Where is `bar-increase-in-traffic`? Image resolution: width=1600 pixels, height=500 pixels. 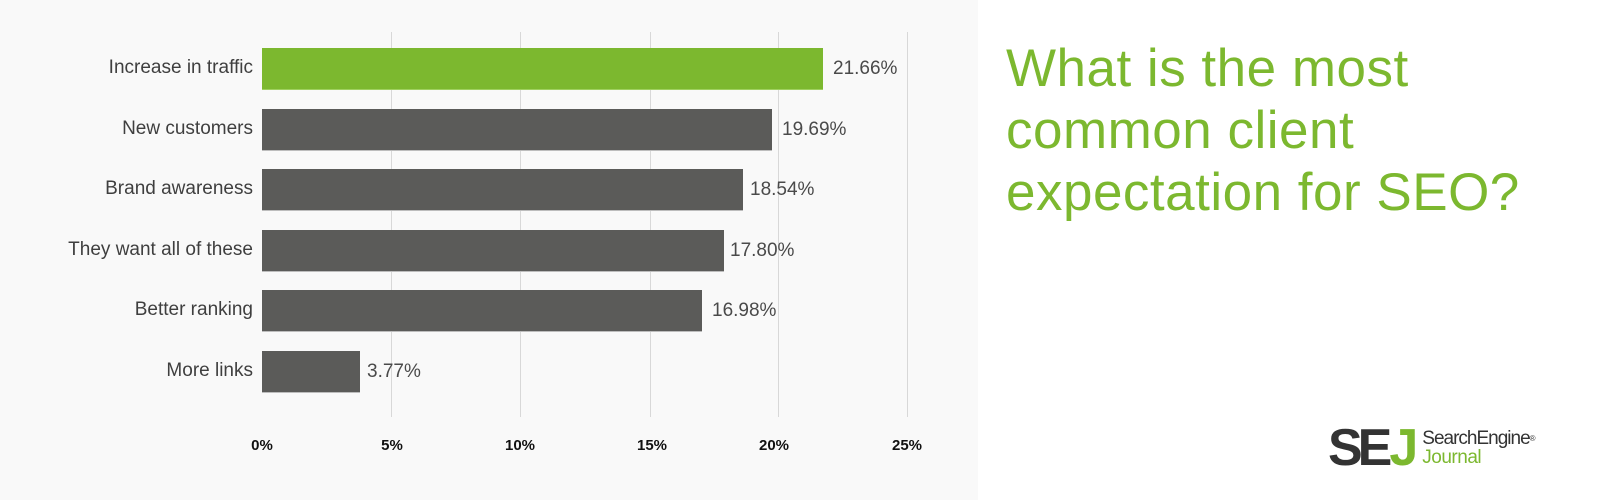
bar-increase-in-traffic is located at coordinates (542, 69).